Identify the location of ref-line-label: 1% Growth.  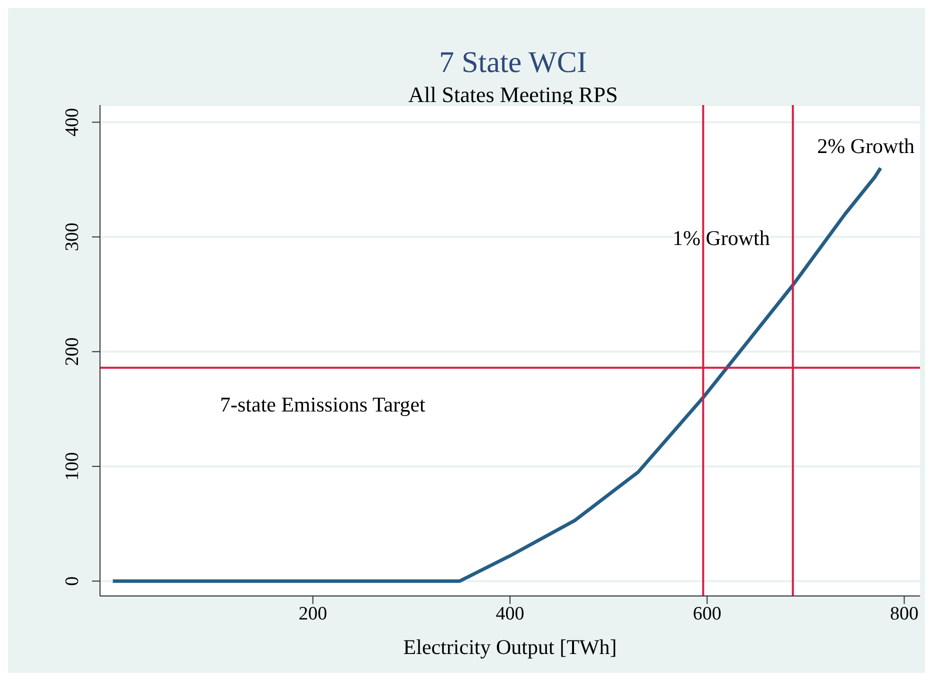
(721, 238).